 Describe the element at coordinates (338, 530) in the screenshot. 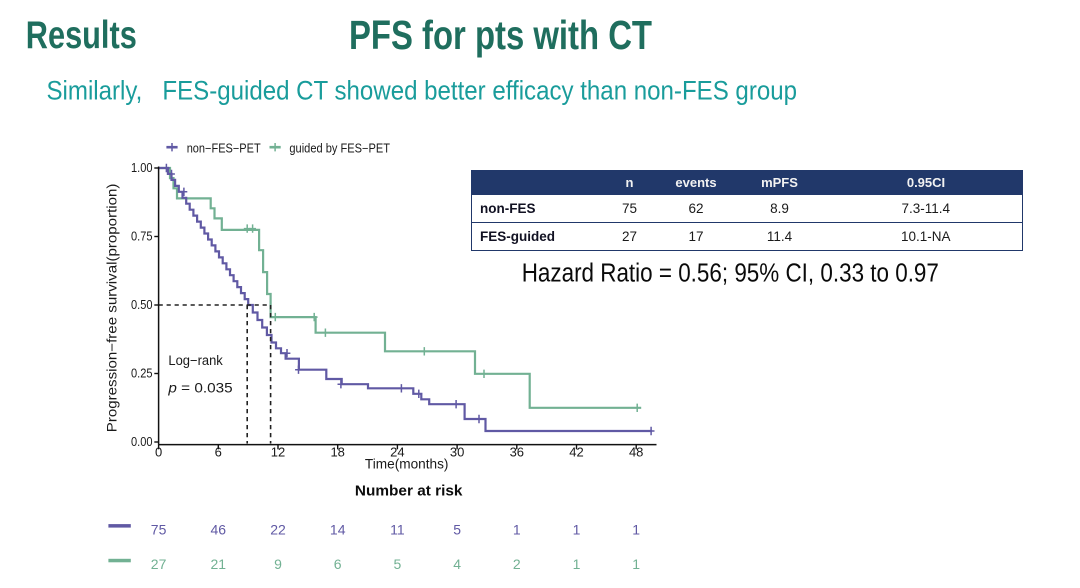

I see `svg-text: 14` at that location.